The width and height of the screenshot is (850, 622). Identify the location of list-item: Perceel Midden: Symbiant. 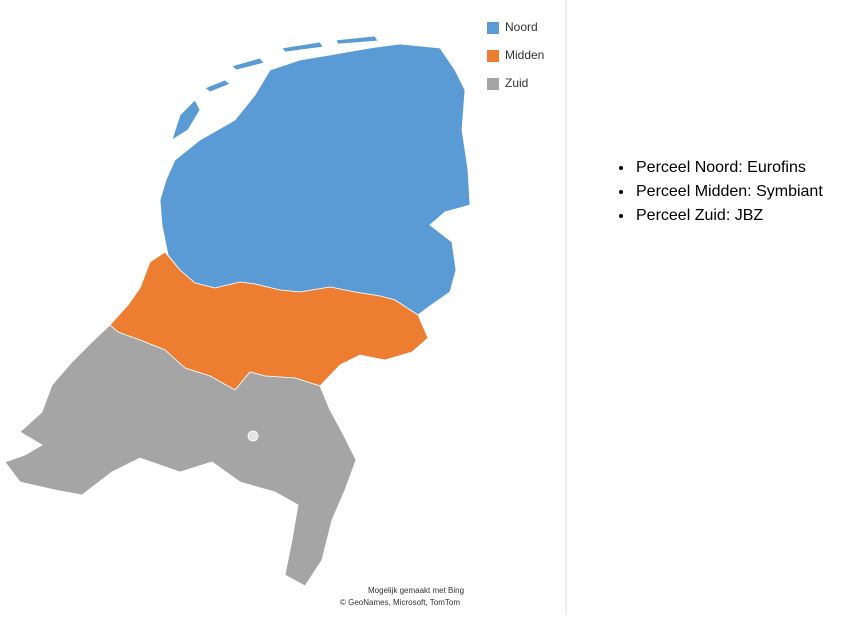
(728, 192).